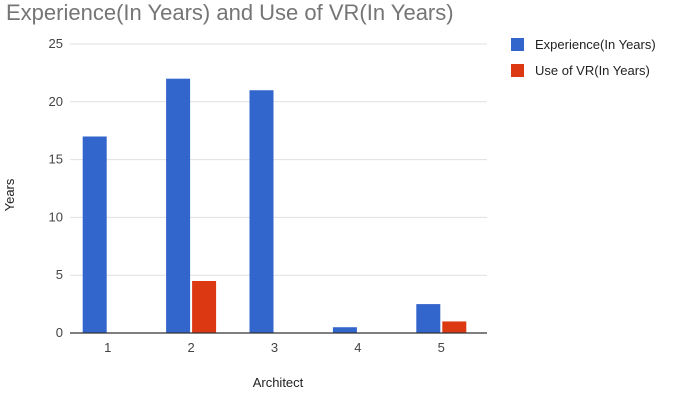 The height and width of the screenshot is (401, 691). Describe the element at coordinates (107, 347) in the screenshot. I see `x-tick-label: 1` at that location.